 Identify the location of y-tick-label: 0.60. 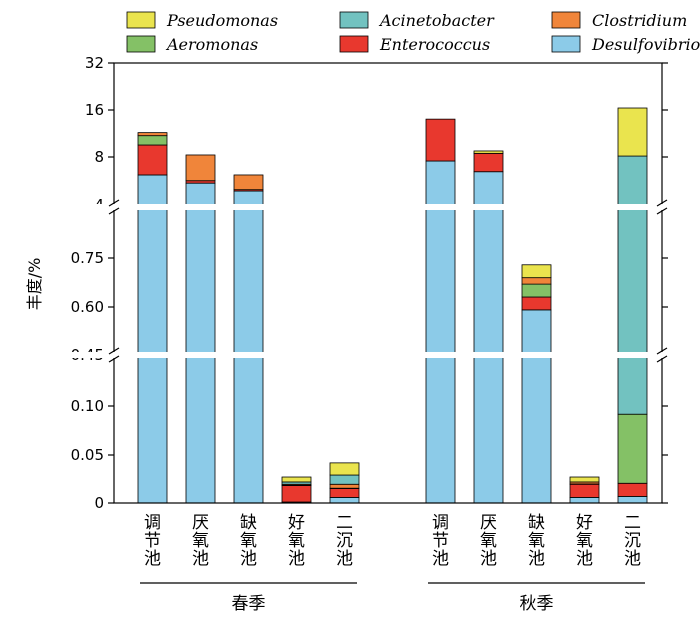
(87, 307).